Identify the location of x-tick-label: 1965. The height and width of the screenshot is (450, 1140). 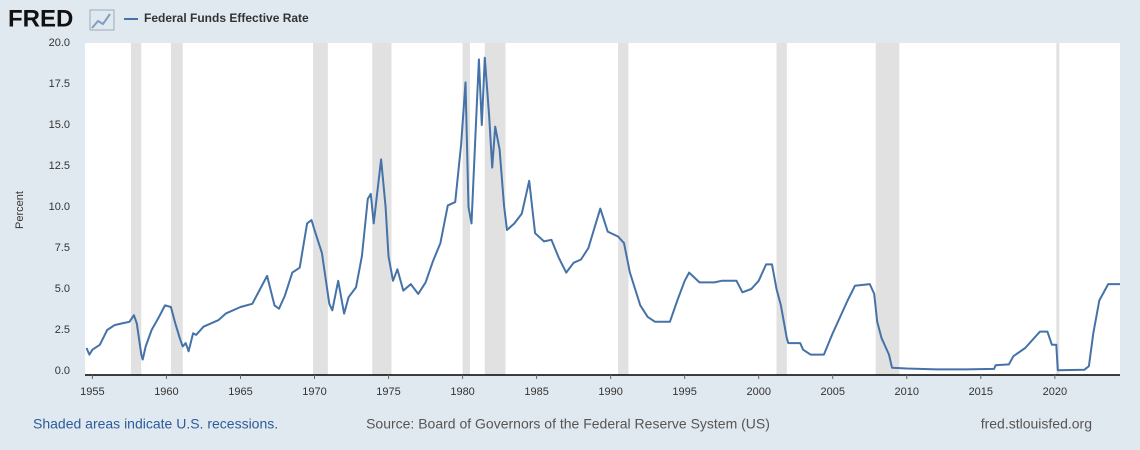
(240, 392).